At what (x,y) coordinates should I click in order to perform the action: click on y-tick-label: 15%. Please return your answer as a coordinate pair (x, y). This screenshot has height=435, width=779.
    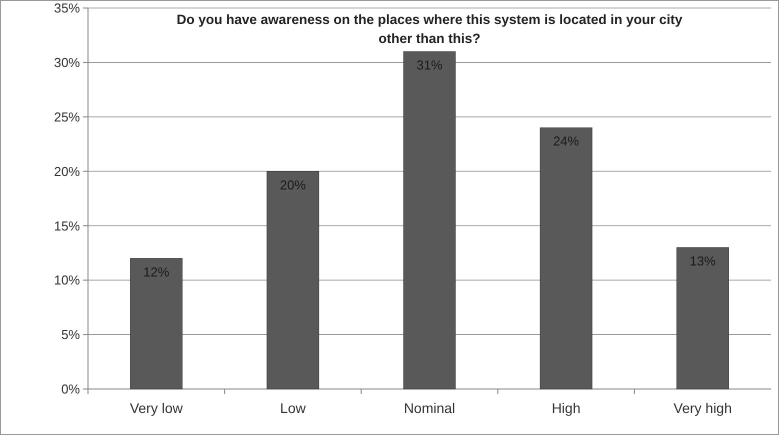
    Looking at the image, I should click on (67, 226).